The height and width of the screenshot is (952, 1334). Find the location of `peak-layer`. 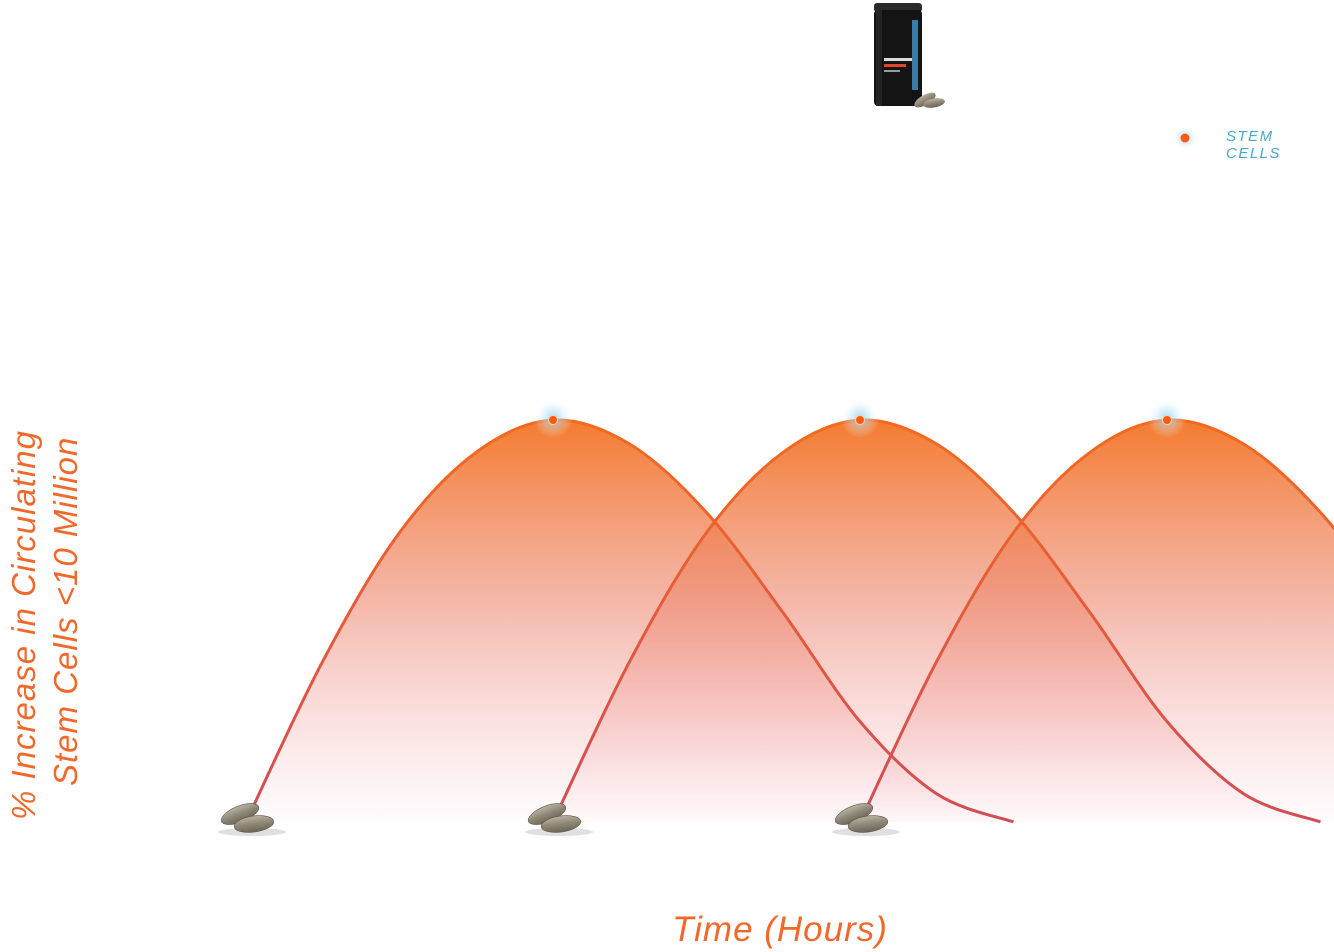

peak-layer is located at coordinates (860, 418).